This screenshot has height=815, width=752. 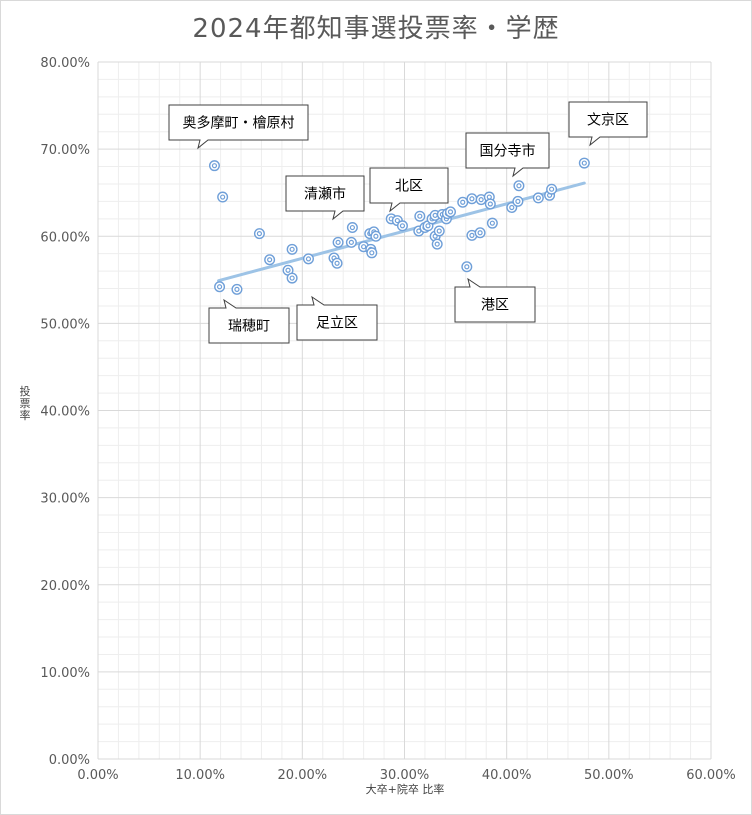 I want to click on y-tick-label: 50.00%, so click(x=65, y=324).